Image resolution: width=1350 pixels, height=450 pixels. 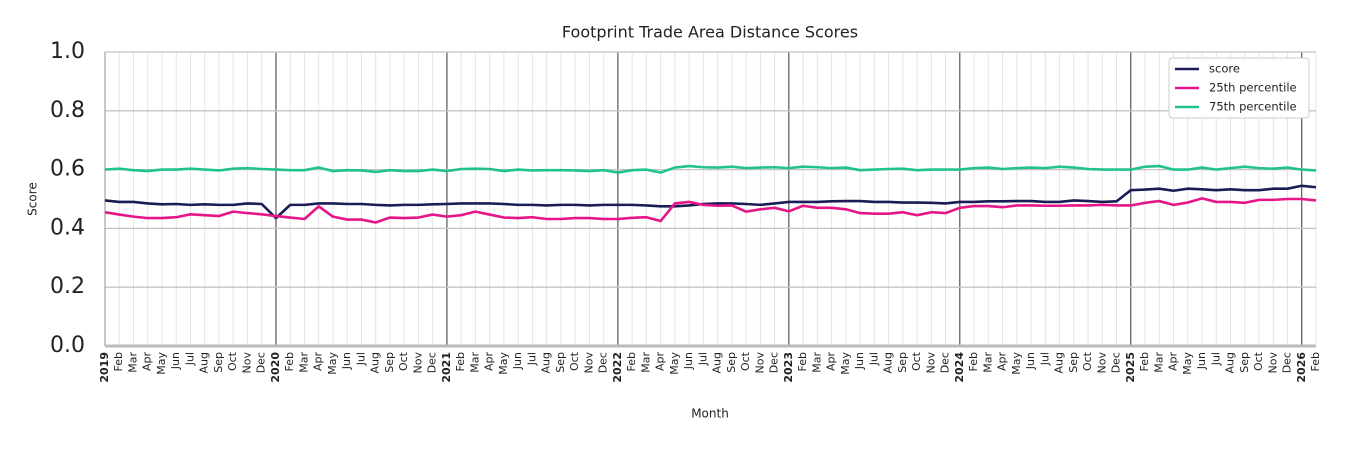 What do you see at coordinates (67, 227) in the screenshot?
I see `y-tick-label: 0.4` at bounding box center [67, 227].